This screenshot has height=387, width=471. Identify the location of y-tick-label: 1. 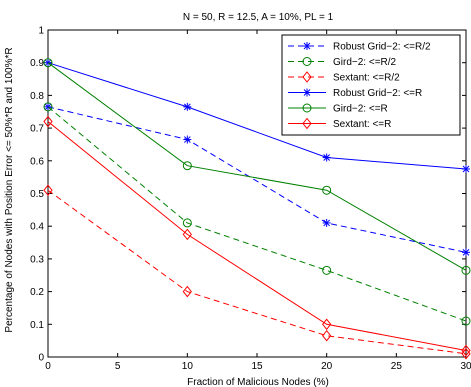
(41, 31).